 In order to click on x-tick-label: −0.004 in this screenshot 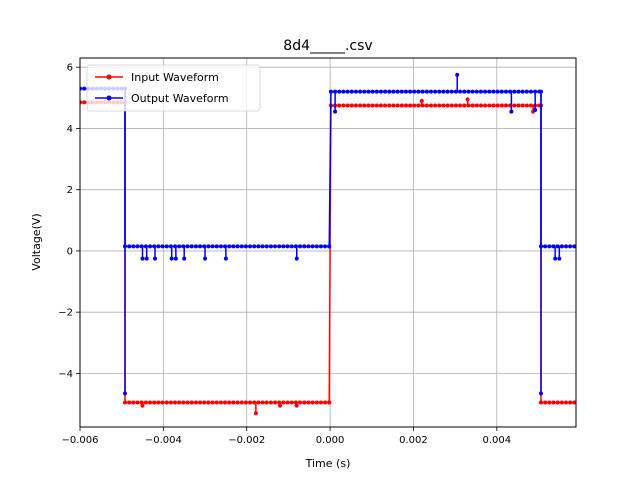, I will do `click(163, 440)`.